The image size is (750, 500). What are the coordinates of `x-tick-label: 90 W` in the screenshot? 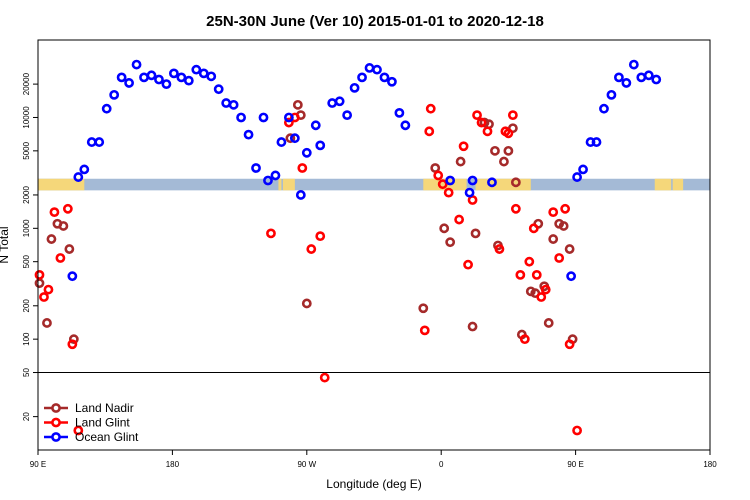 It's located at (306, 464).